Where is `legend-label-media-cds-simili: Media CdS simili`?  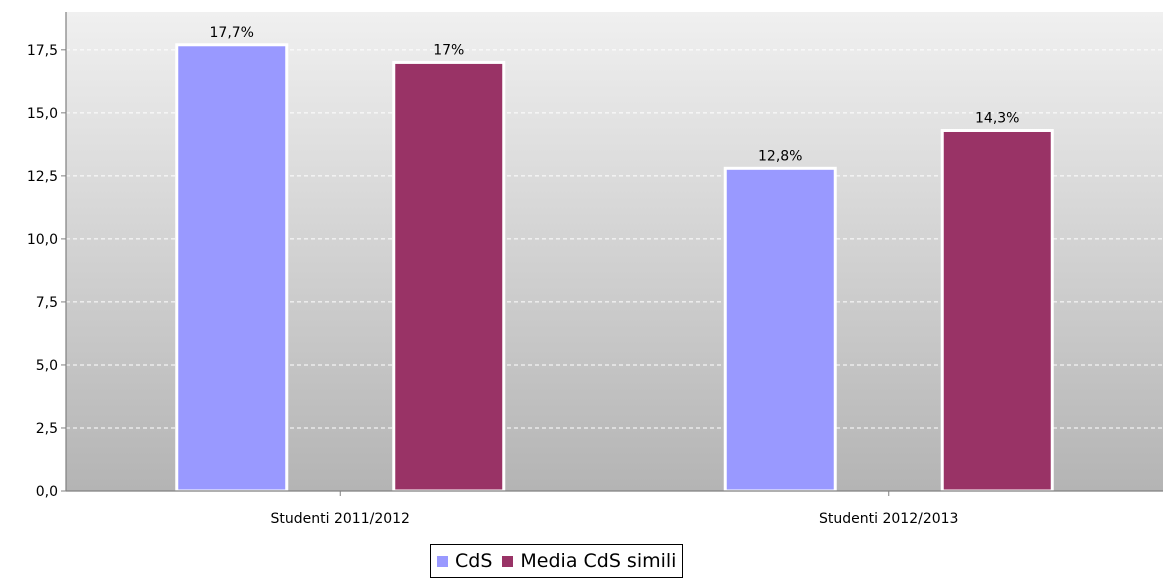
legend-label-media-cds-simili: Media CdS simili is located at coordinates (598, 561).